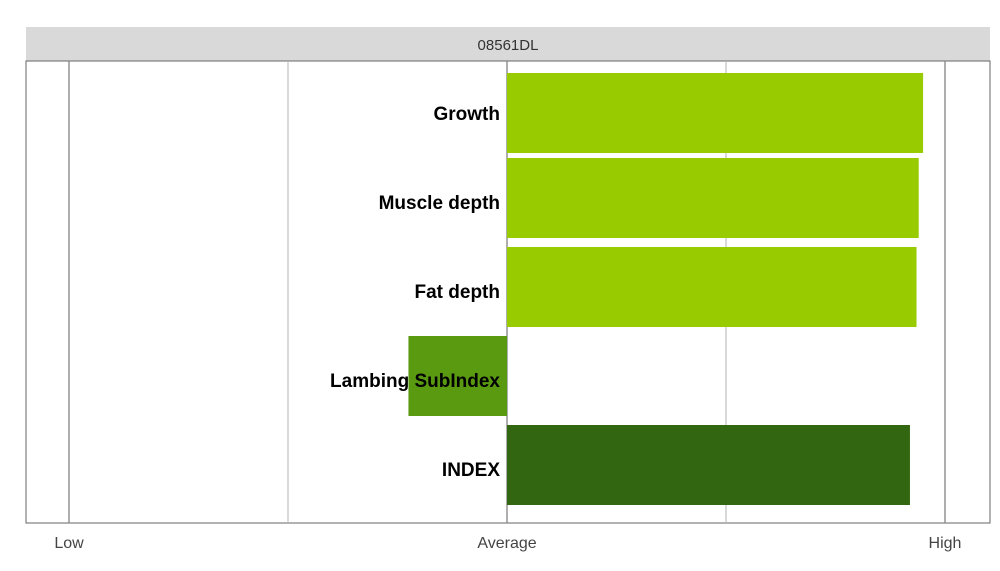 The image size is (1000, 571). What do you see at coordinates (467, 114) in the screenshot?
I see `bar-category-label: Growth` at bounding box center [467, 114].